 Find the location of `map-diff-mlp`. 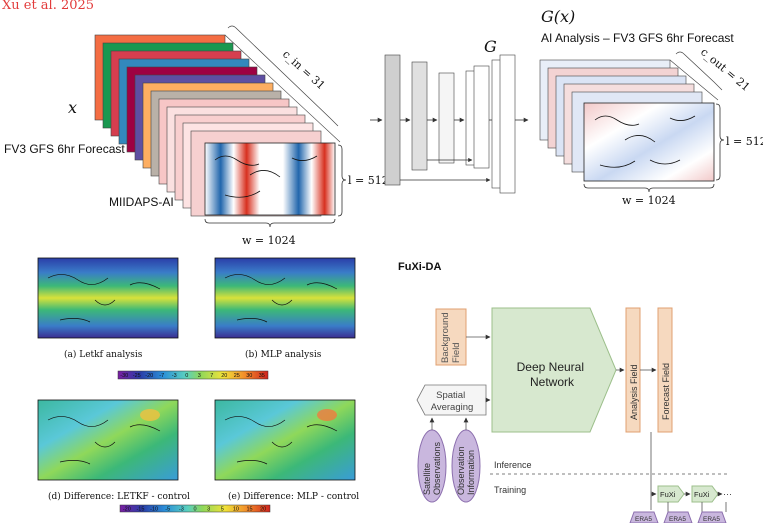

map-diff-mlp is located at coordinates (285, 440).